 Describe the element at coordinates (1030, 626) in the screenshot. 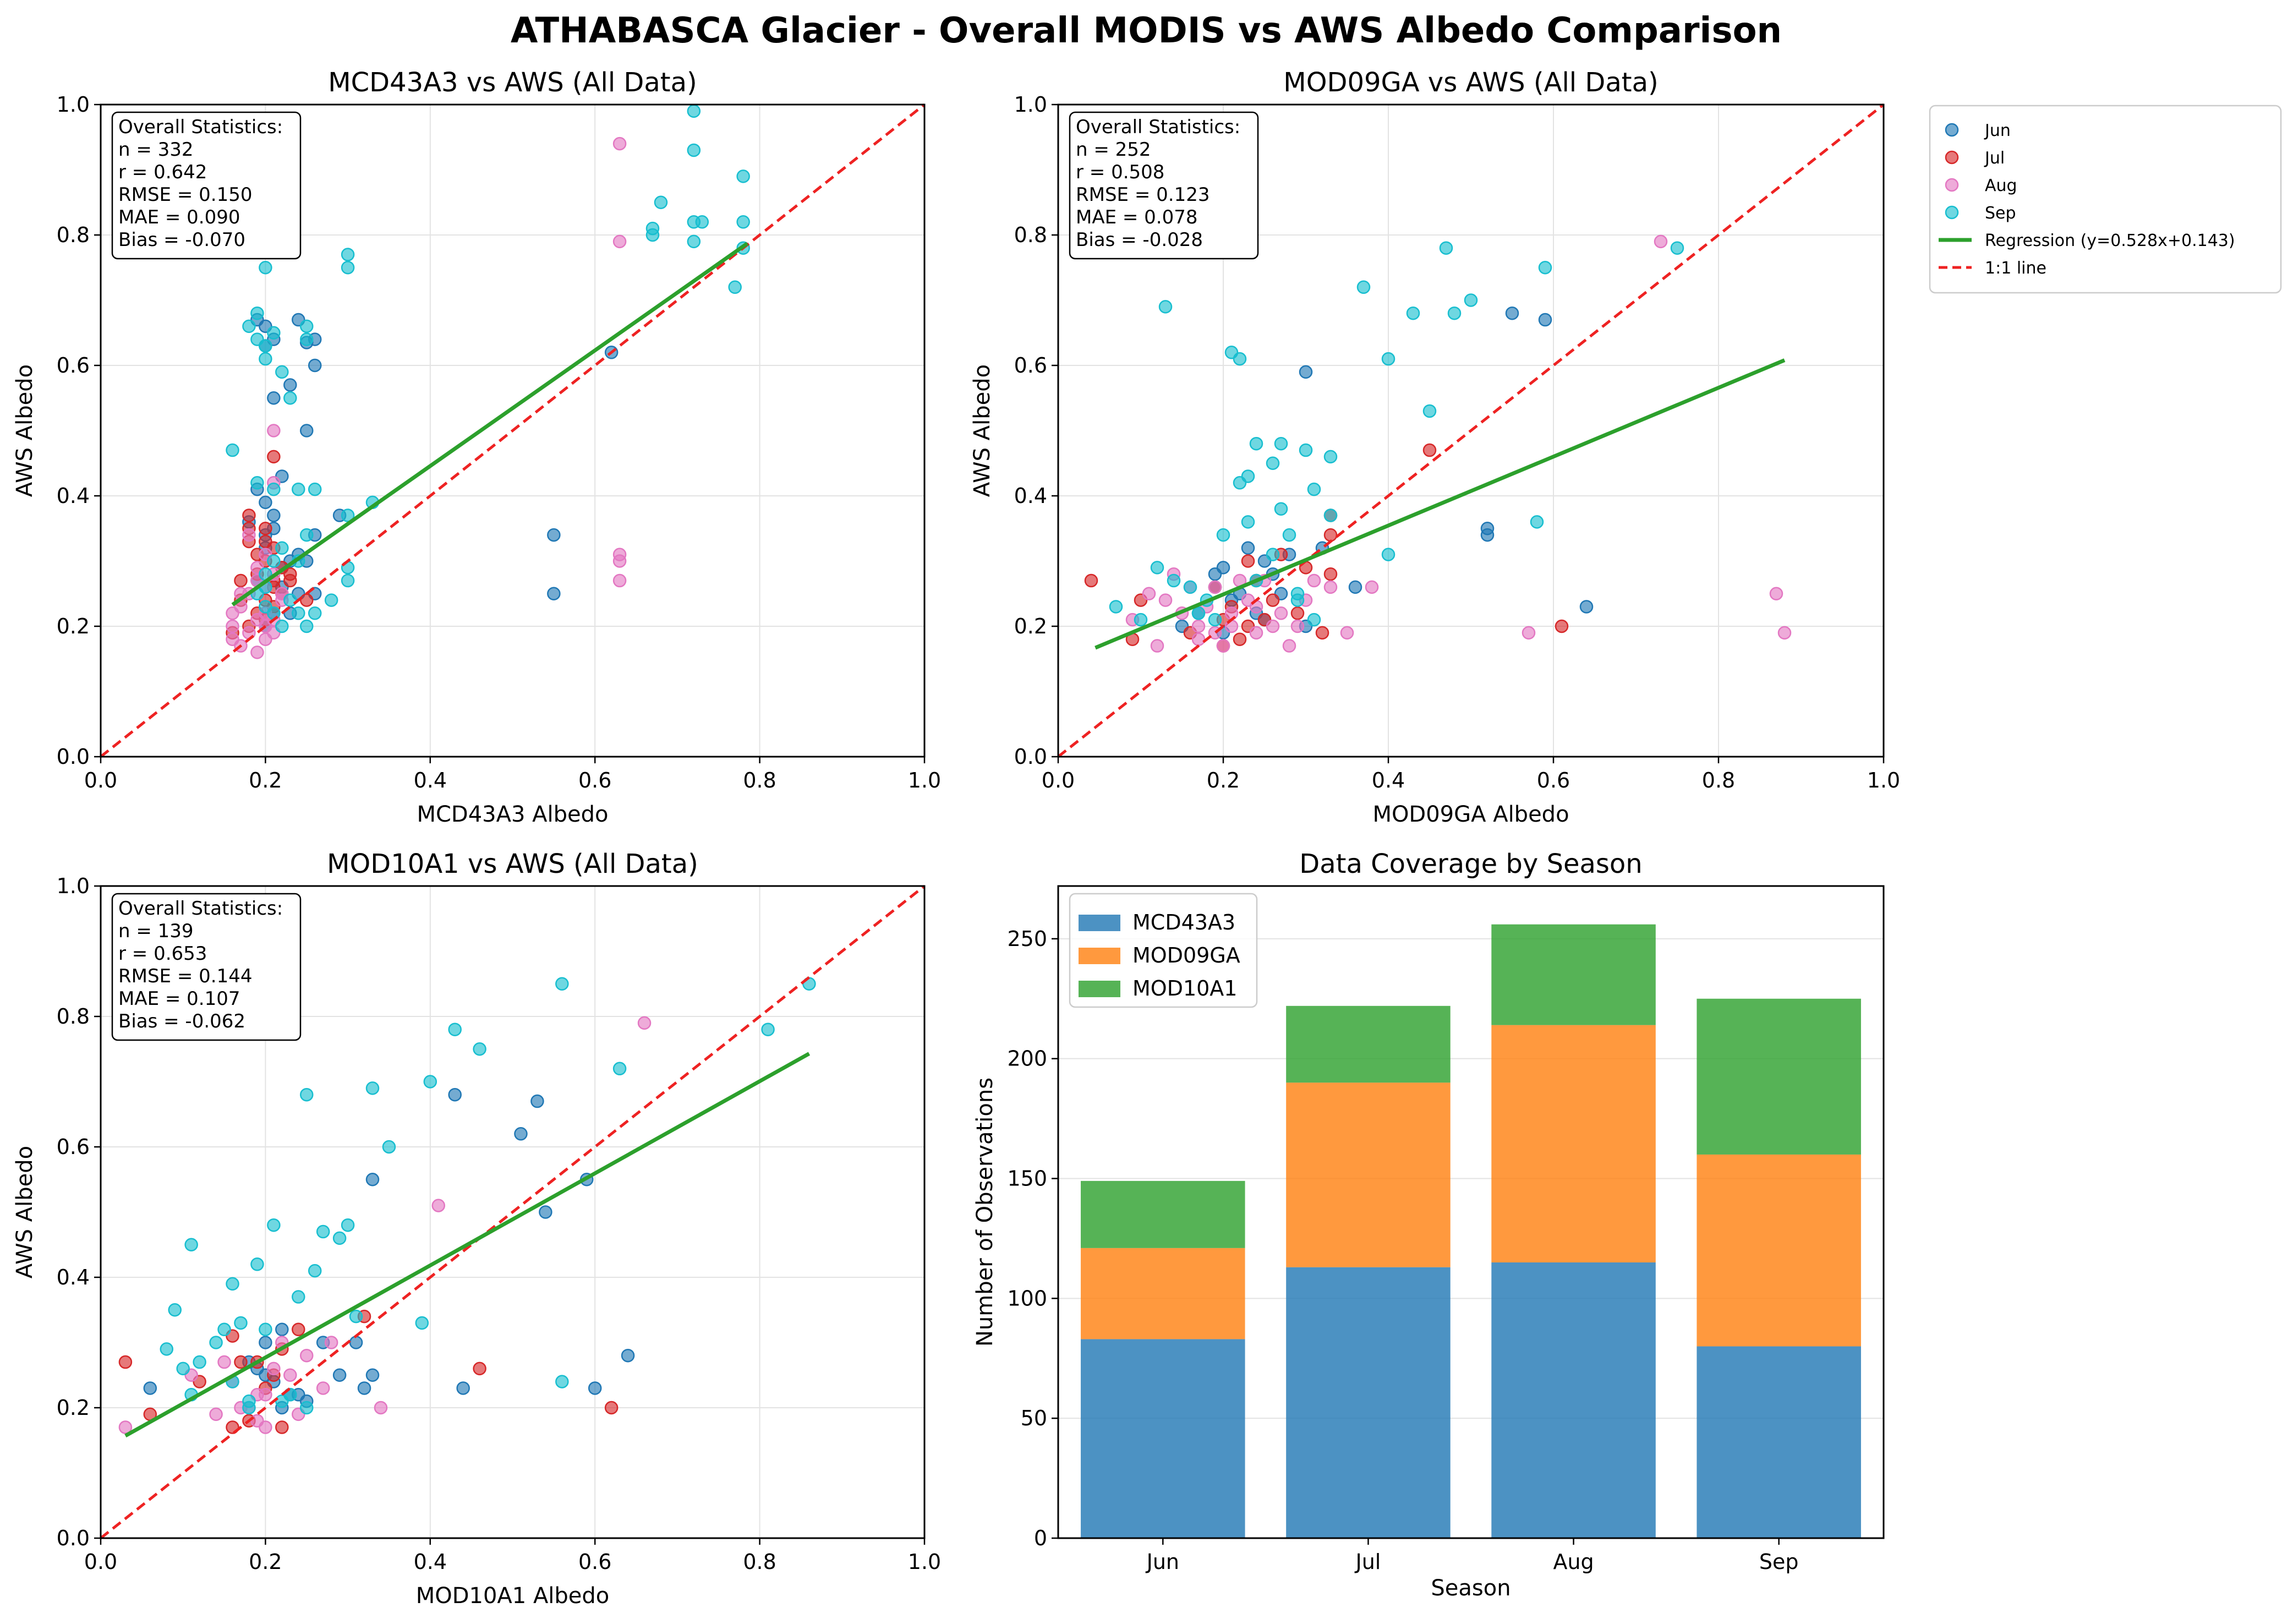

I see `y-tick-label: 0.2` at that location.